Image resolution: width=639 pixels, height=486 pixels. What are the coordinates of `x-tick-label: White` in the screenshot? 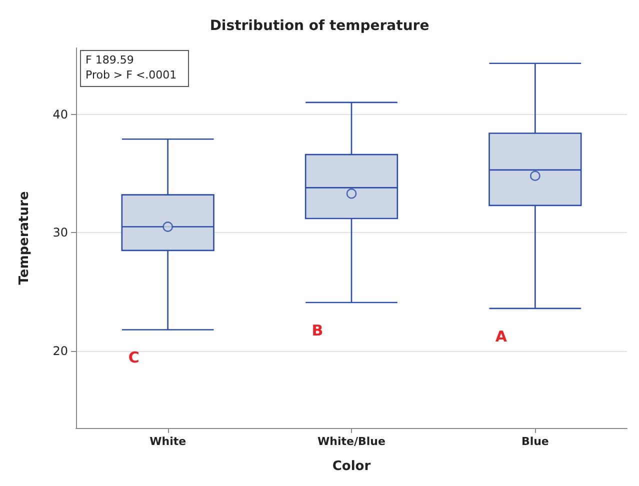 It's located at (168, 441).